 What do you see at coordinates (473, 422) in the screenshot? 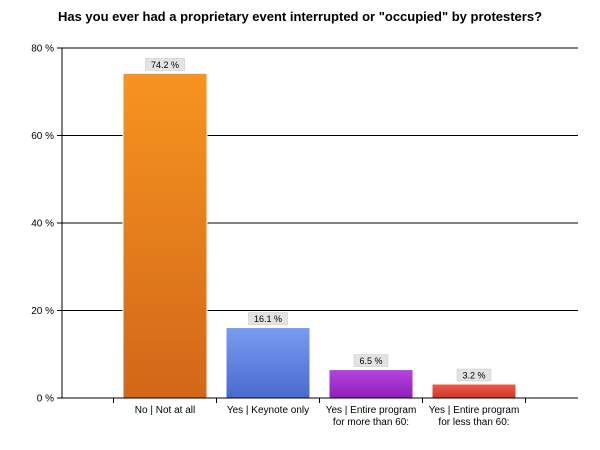
I see `x-tick-label: for less than 60:` at bounding box center [473, 422].